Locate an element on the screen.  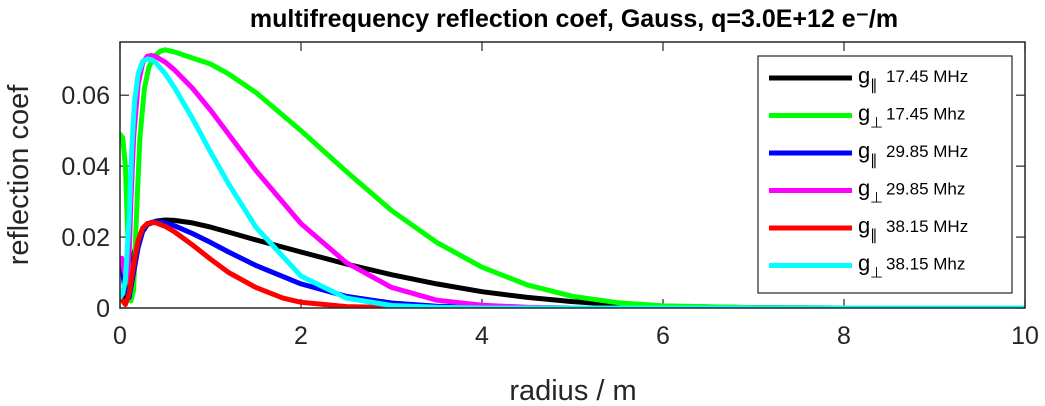
y-tick-label: 0 is located at coordinates (103, 309).